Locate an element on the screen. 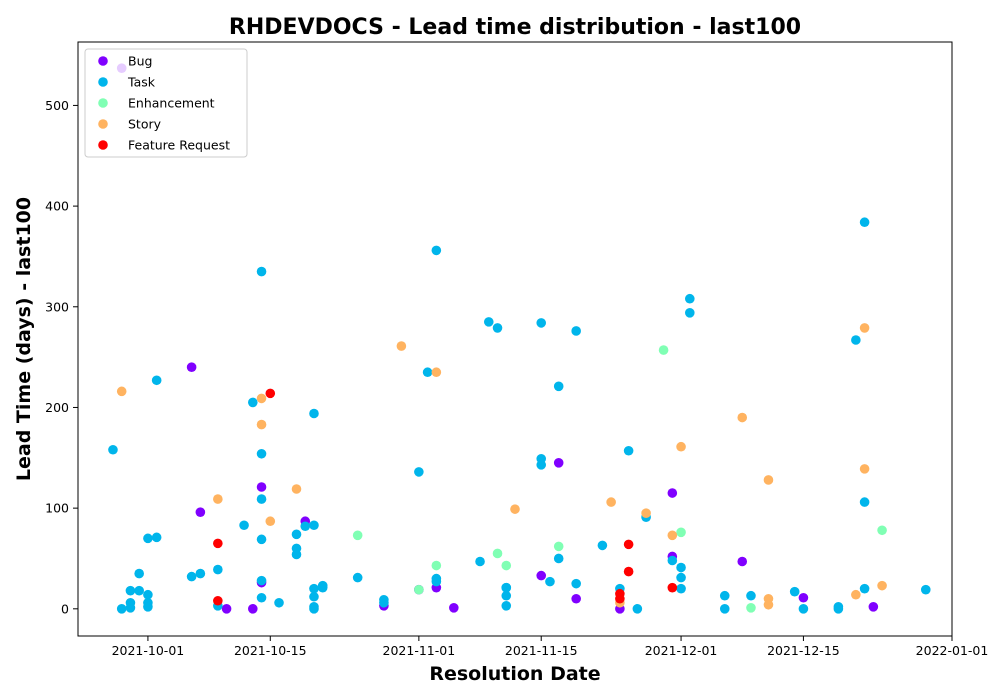 This screenshot has width=1000, height=700. legend-marker-task is located at coordinates (103, 82).